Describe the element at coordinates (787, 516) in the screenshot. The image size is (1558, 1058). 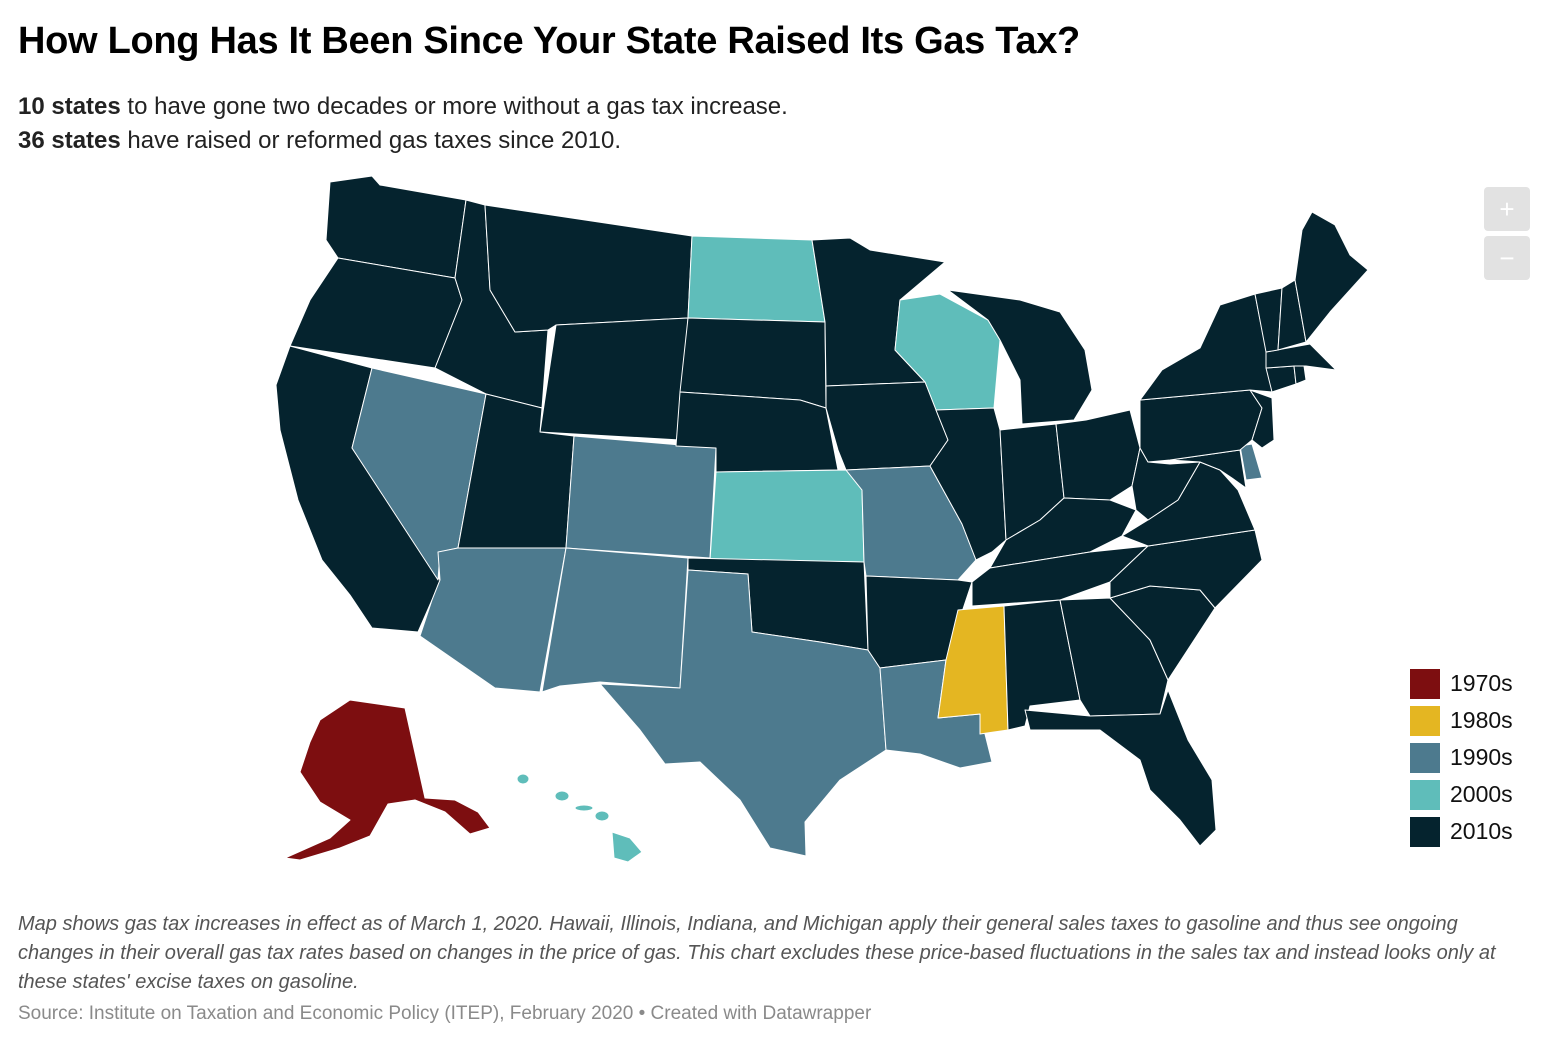
I see `state-kansas` at that location.